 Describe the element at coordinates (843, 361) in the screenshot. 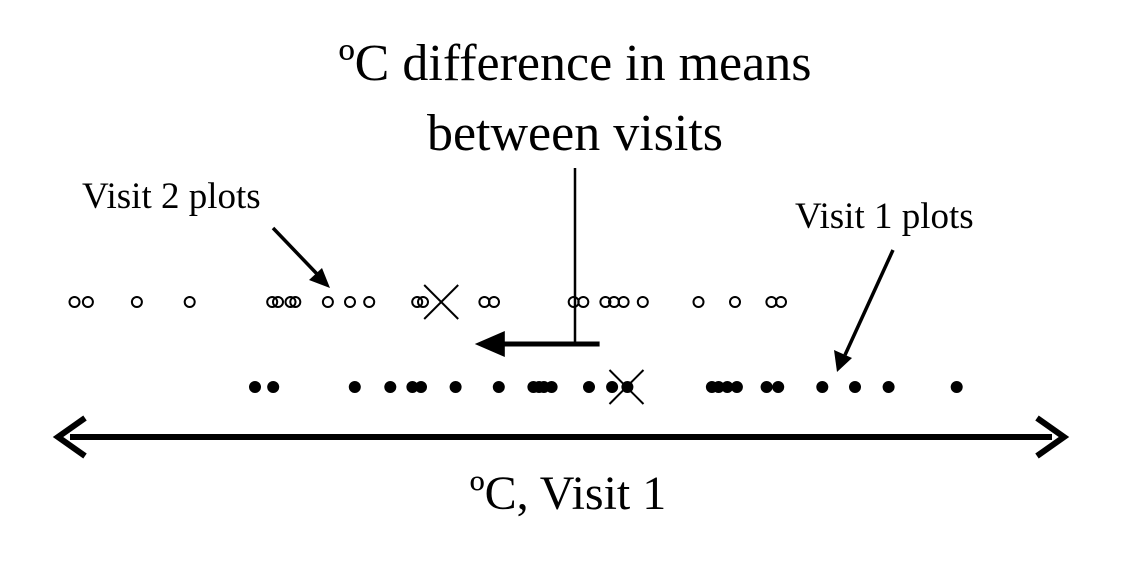

I see `callout-visit1-arrowhead` at that location.